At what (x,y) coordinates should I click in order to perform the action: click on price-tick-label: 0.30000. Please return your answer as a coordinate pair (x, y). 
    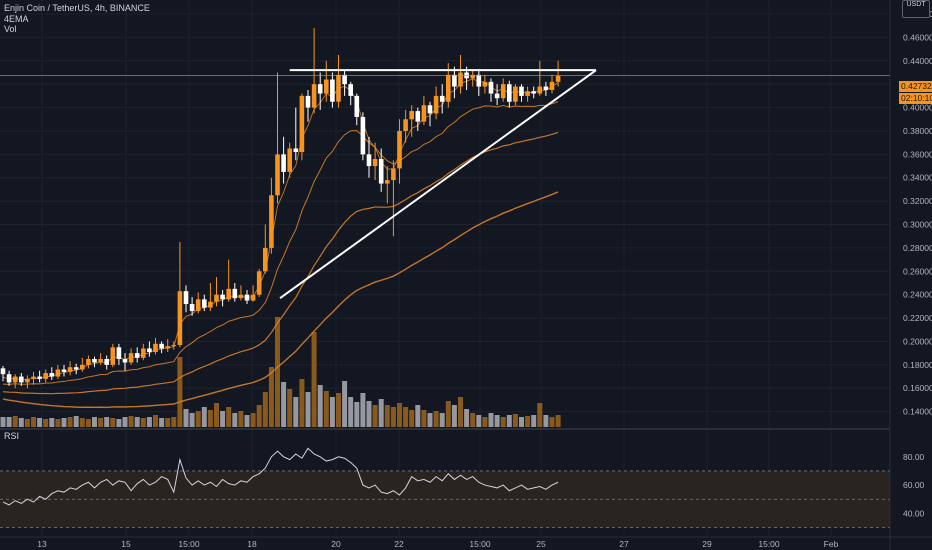
    Looking at the image, I should click on (917, 225).